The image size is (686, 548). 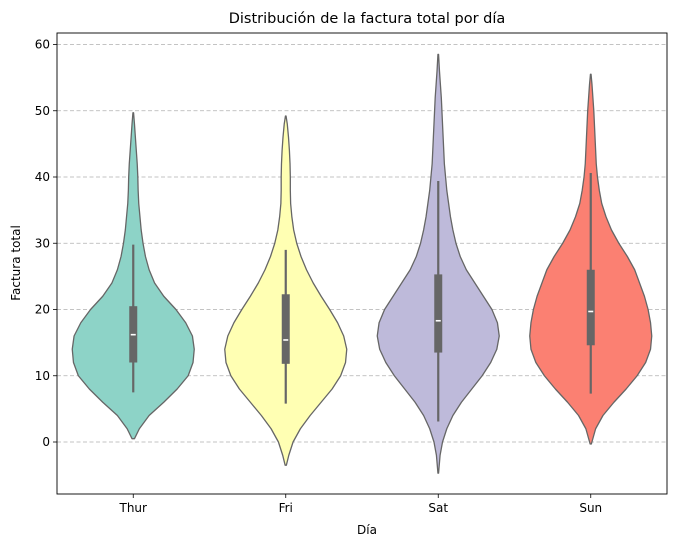 I want to click on x-axis: Thur Fri Sat Sun, so click(x=360, y=504).